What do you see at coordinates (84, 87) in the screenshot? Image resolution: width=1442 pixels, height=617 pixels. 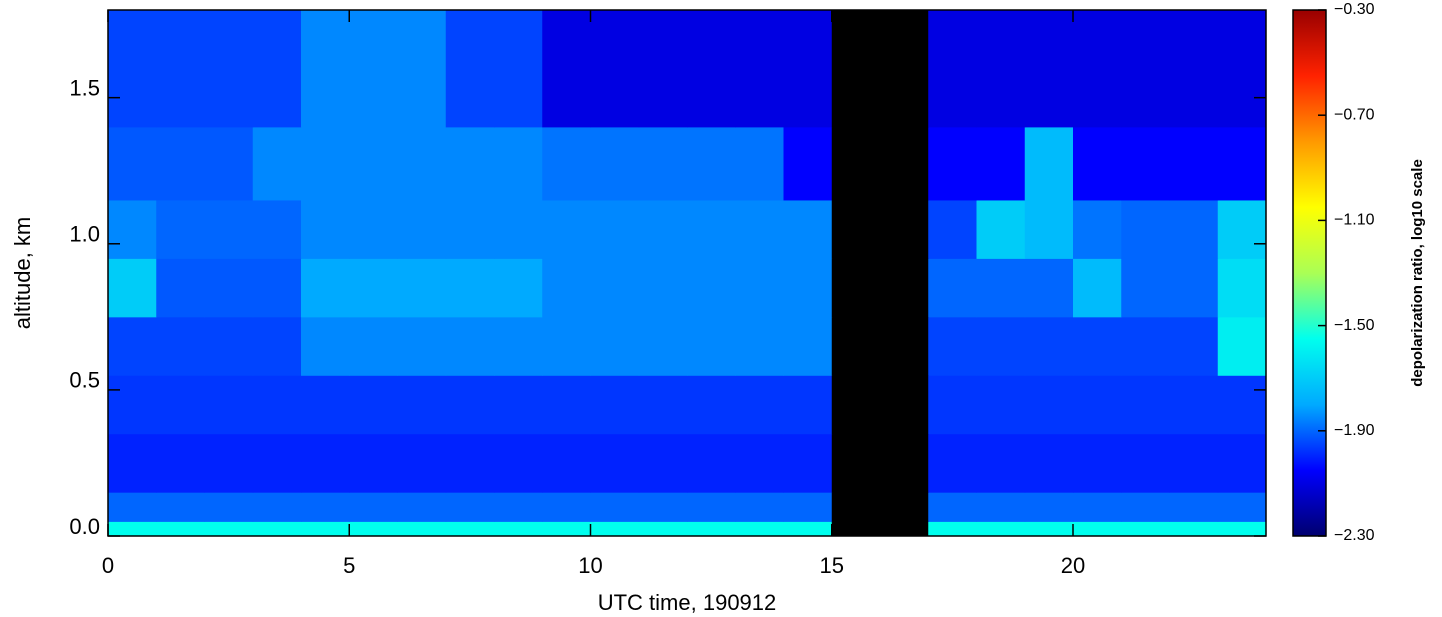 I see `y-tick-label: 1.5` at bounding box center [84, 87].